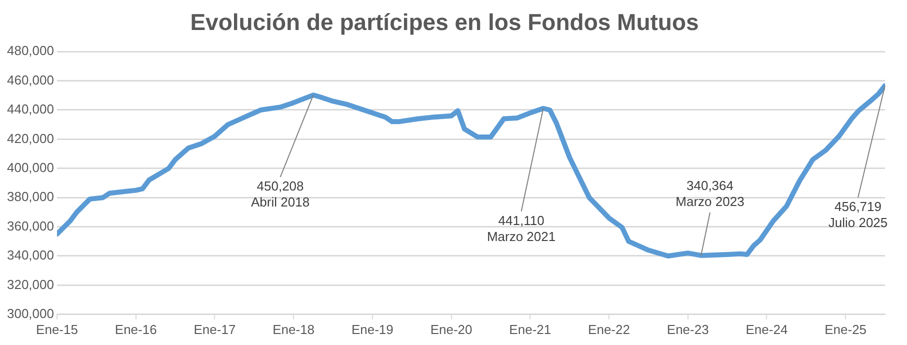 Image resolution: width=907 pixels, height=345 pixels. Describe the element at coordinates (444, 22) in the screenshot. I see `chart-title: Evolución de partícipes en los Fondos Mutuos` at that location.